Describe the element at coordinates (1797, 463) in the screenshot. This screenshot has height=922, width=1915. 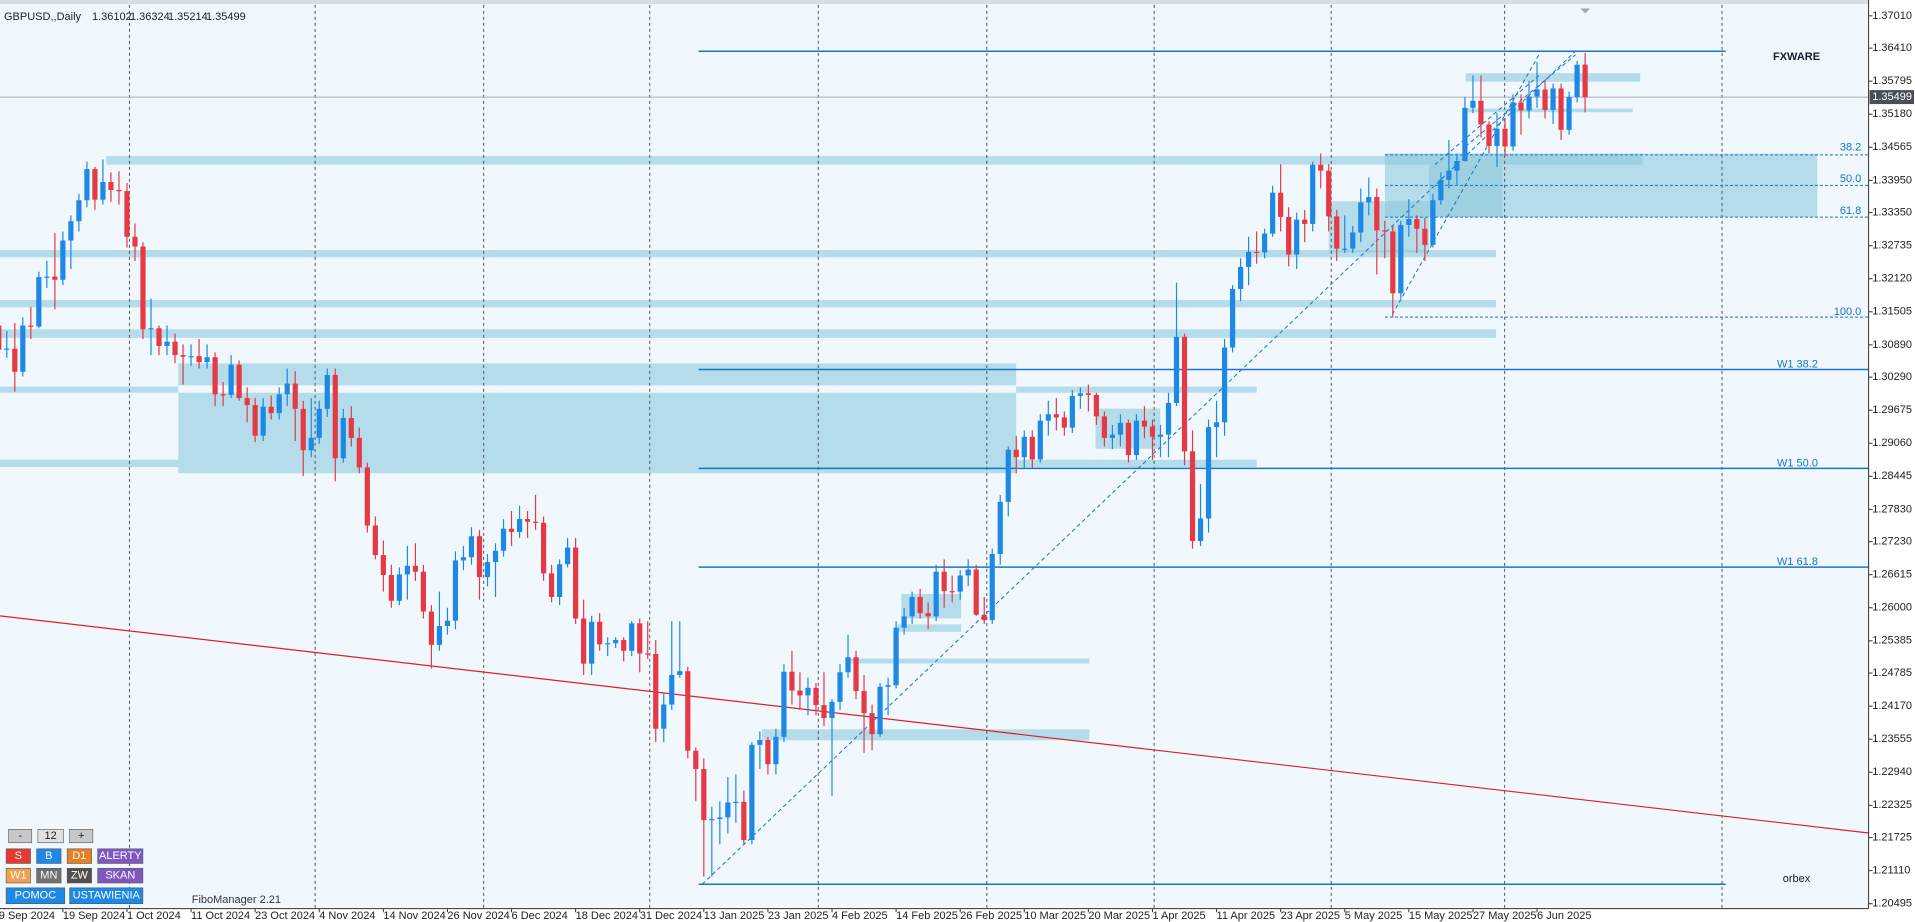
I see `weekly-fib-label: W1 50.0` at that location.